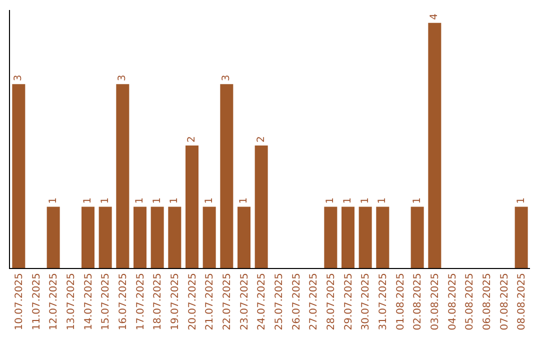  Describe the element at coordinates (123, 301) in the screenshot. I see `x-tick-label: 16.07.2025` at that location.